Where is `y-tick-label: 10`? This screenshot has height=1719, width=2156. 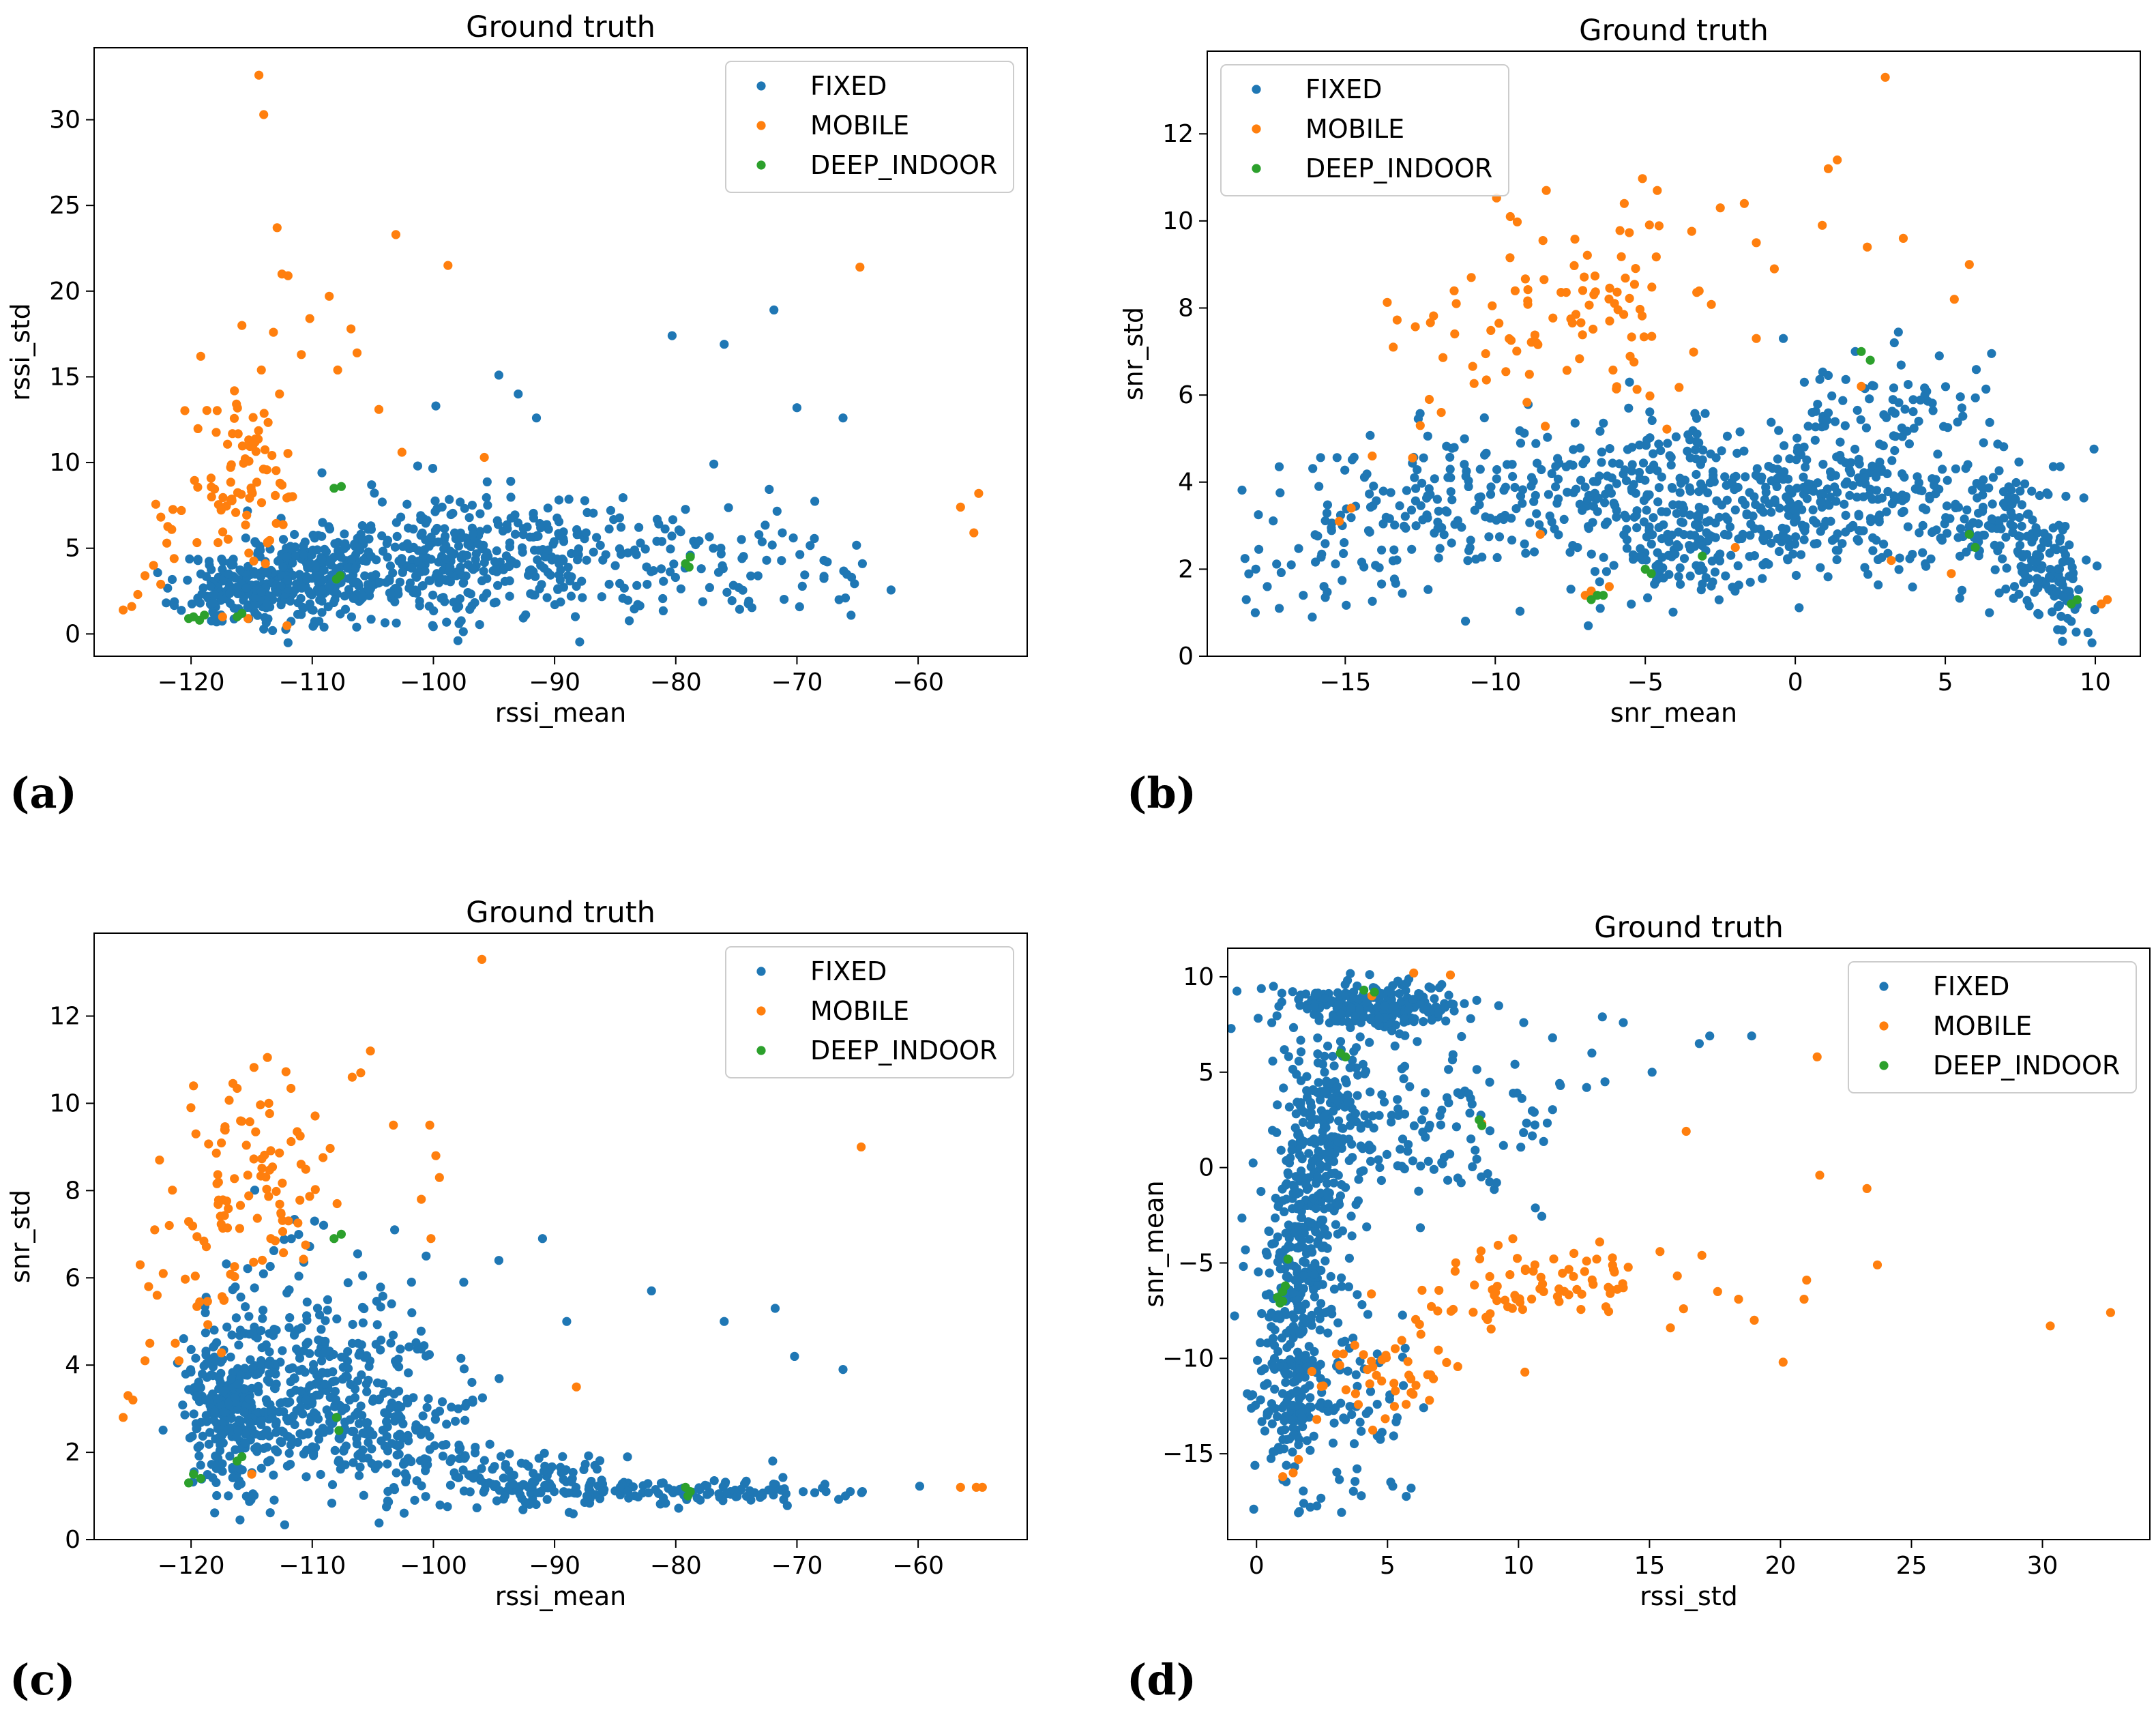 y-tick-label: 10 is located at coordinates (64, 463).